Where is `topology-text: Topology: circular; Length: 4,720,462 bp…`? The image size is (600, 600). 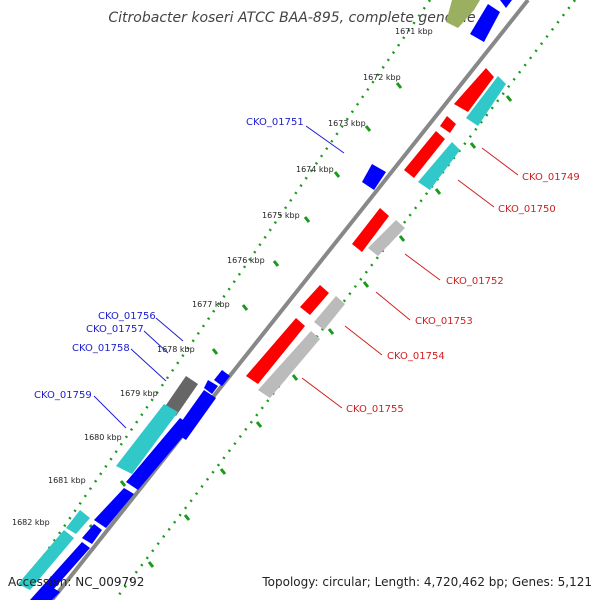
topology-text: Topology: circular; Length: 4,720,462 bp… is located at coordinates (426, 582).